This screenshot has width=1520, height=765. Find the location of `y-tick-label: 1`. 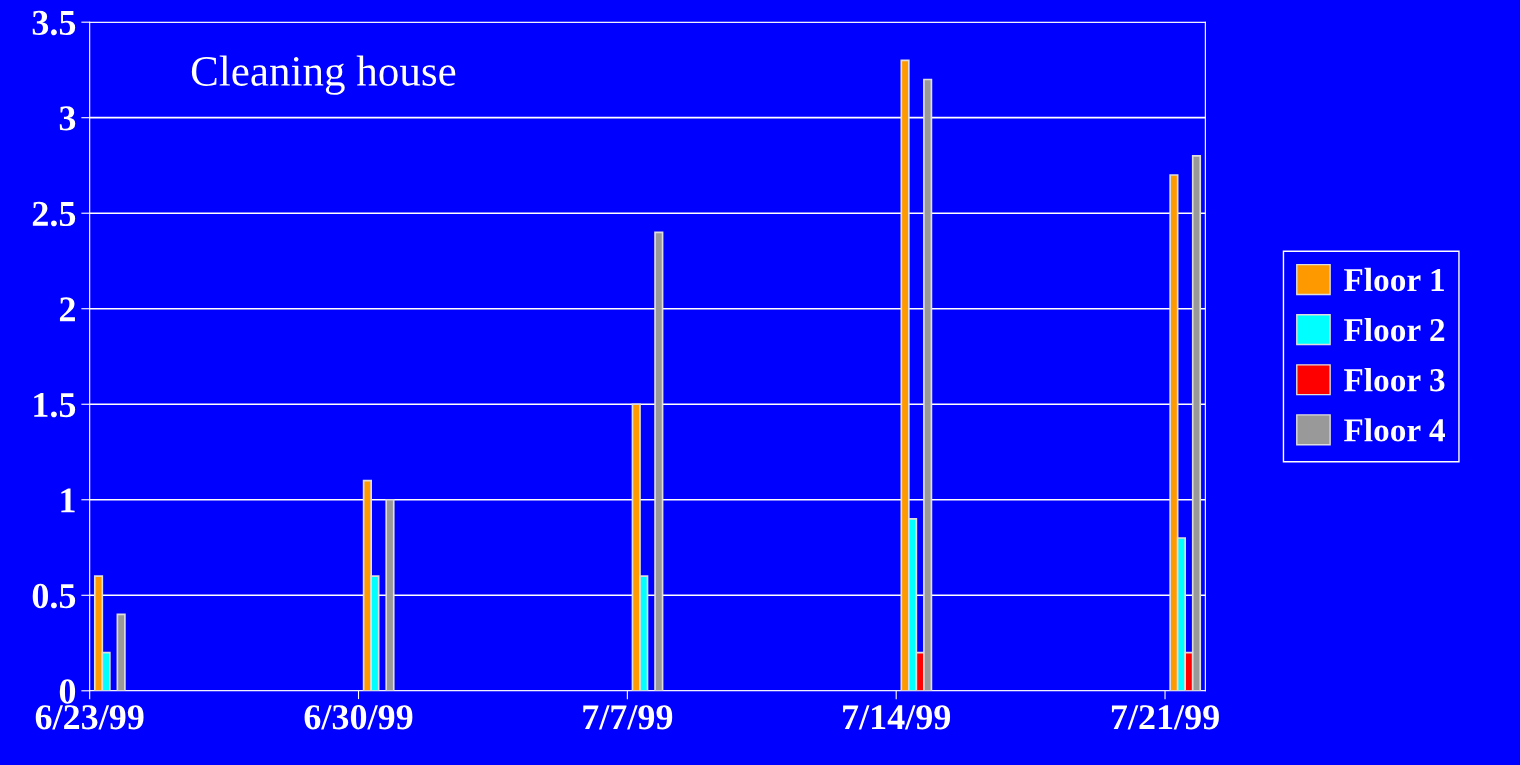

y-tick-label: 1 is located at coordinates (68, 500).